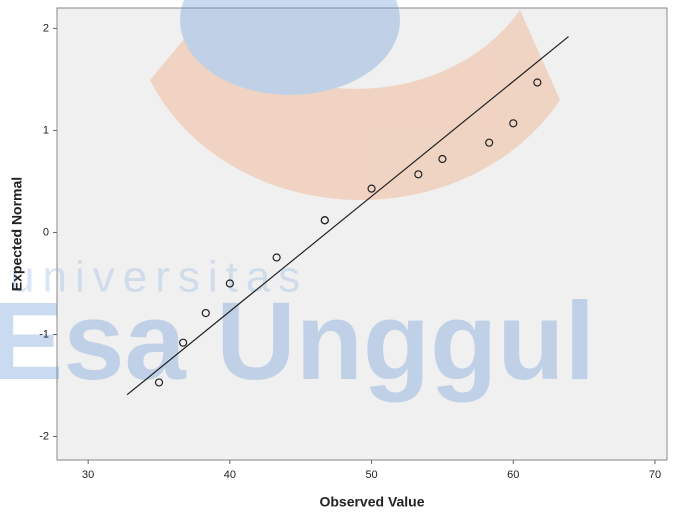  What do you see at coordinates (655, 475) in the screenshot?
I see `x-tick-label: 70` at bounding box center [655, 475].